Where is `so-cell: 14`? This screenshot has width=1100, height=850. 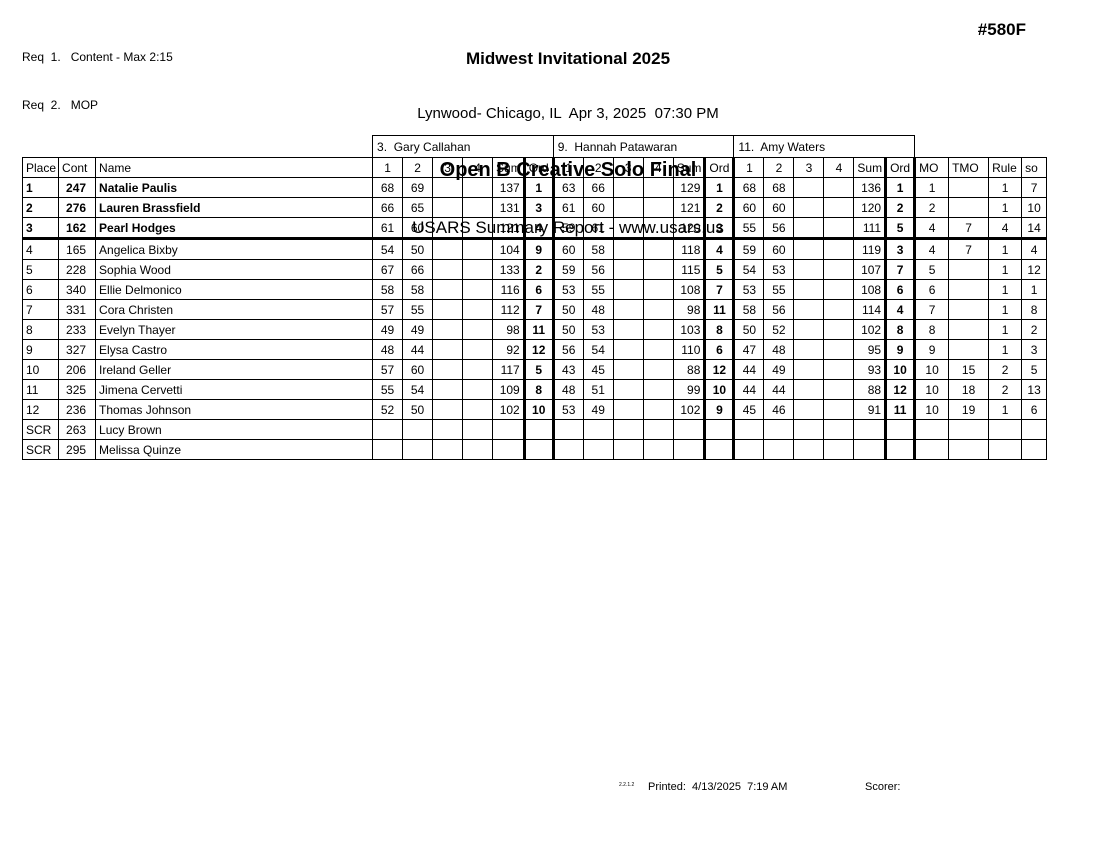
so-cell: 14 is located at coordinates (1034, 228).